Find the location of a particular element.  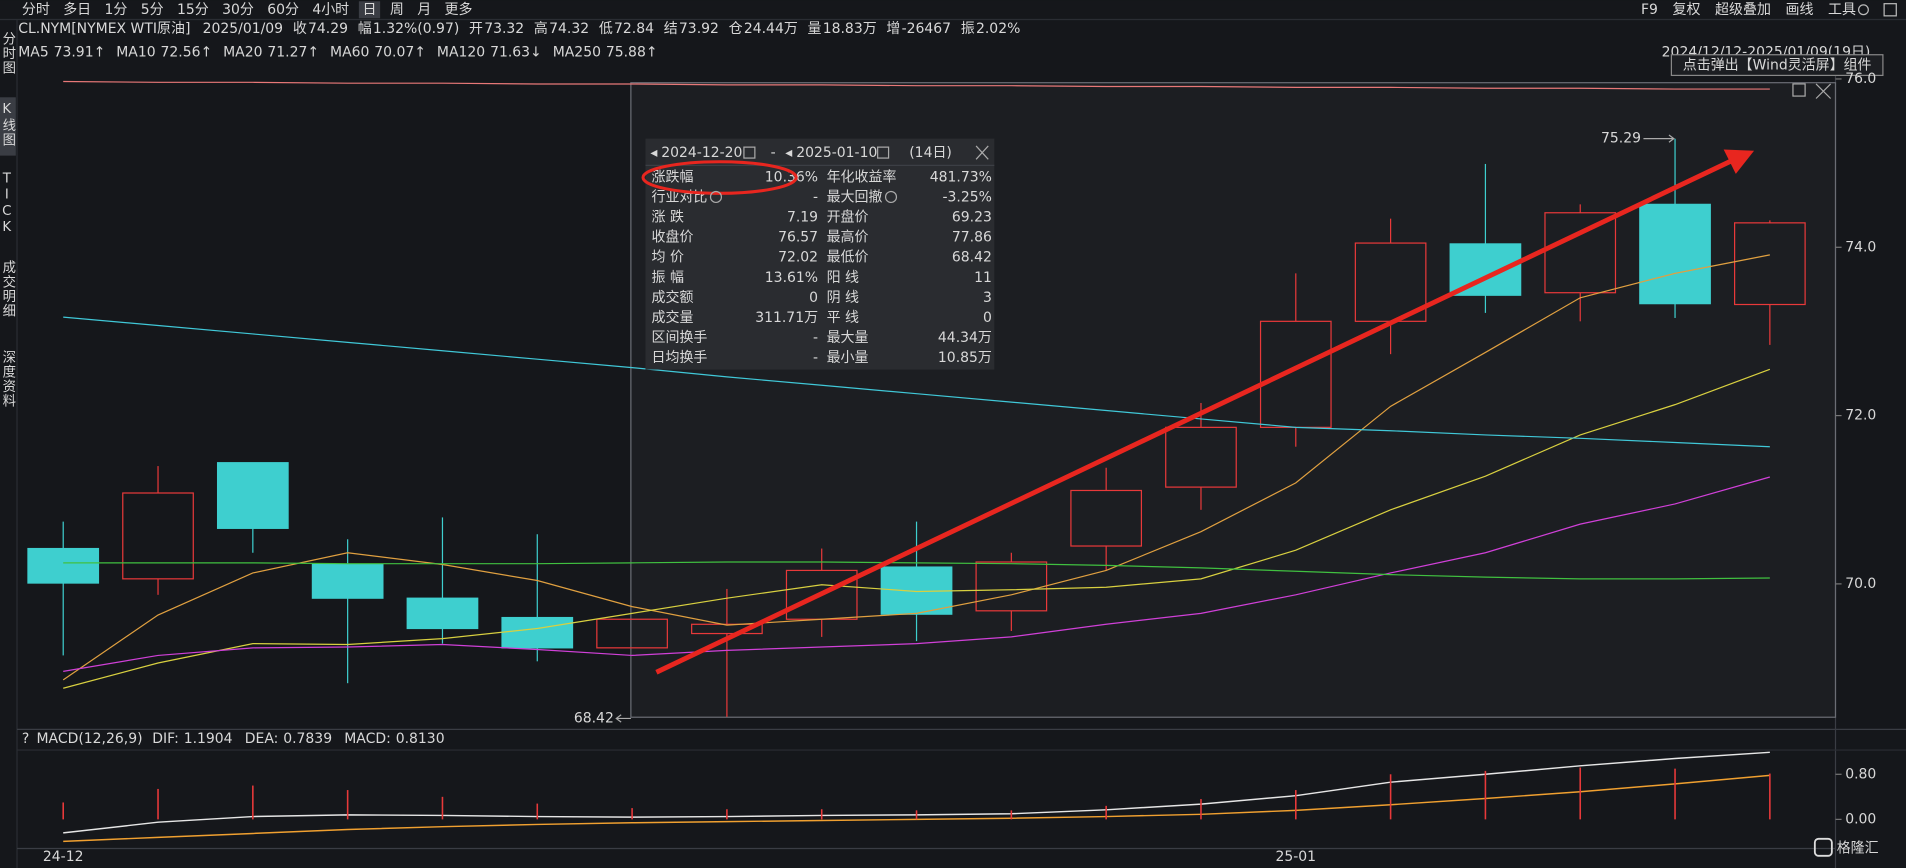

stat-label: 收盘价 is located at coordinates (673, 237).